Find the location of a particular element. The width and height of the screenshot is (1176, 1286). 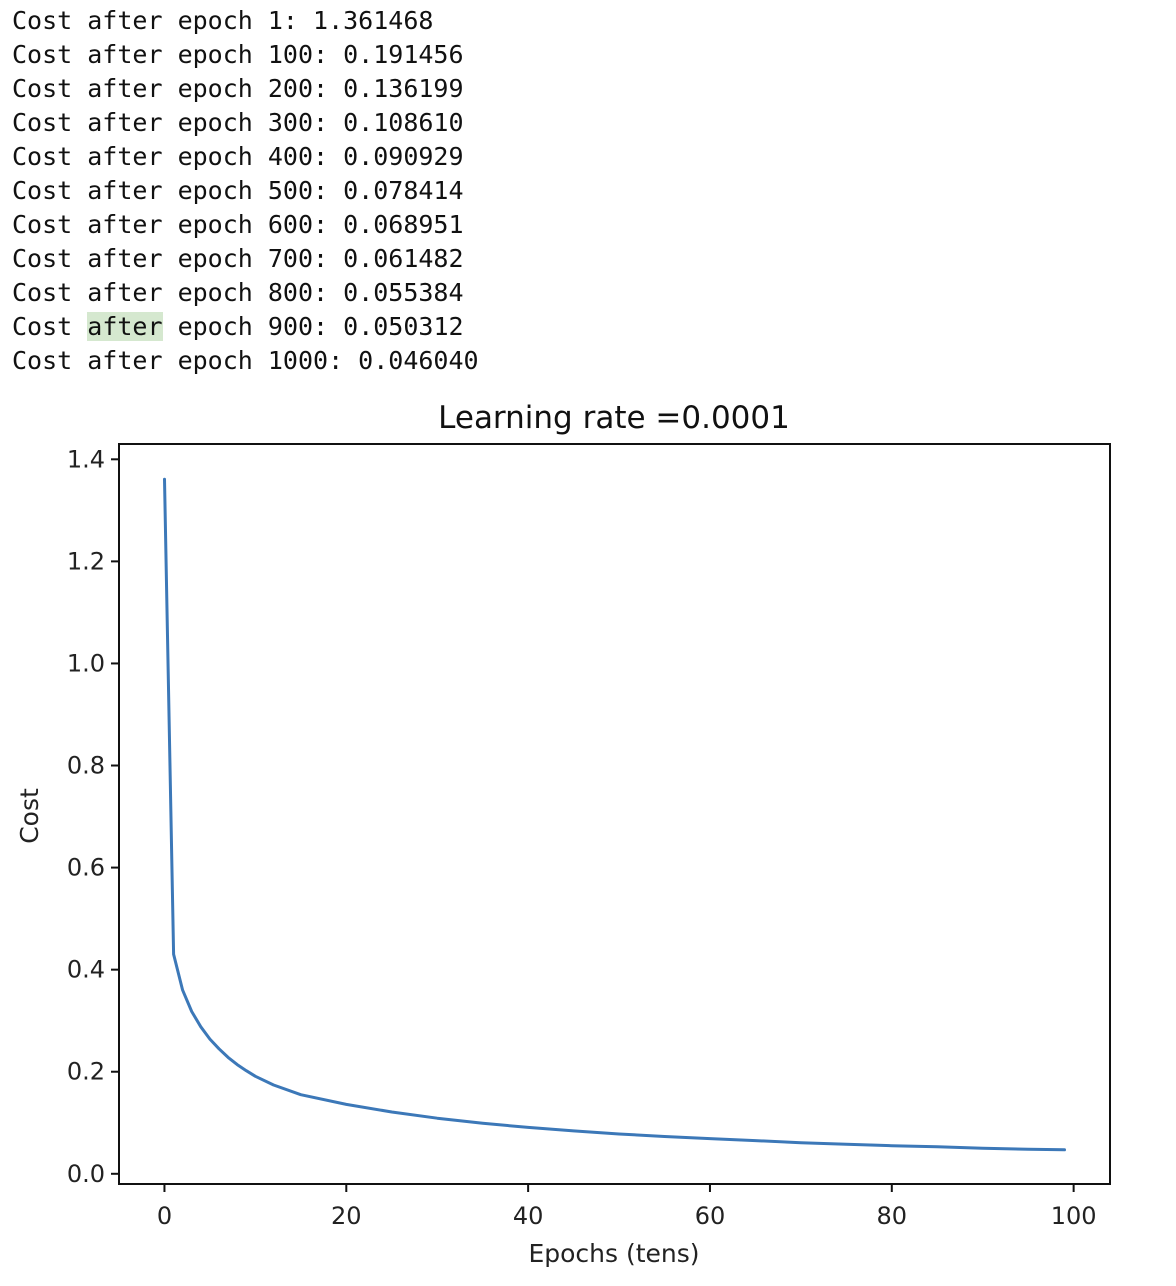

console-line: Cost after epoch 200: 0.136199 is located at coordinates (238, 88).